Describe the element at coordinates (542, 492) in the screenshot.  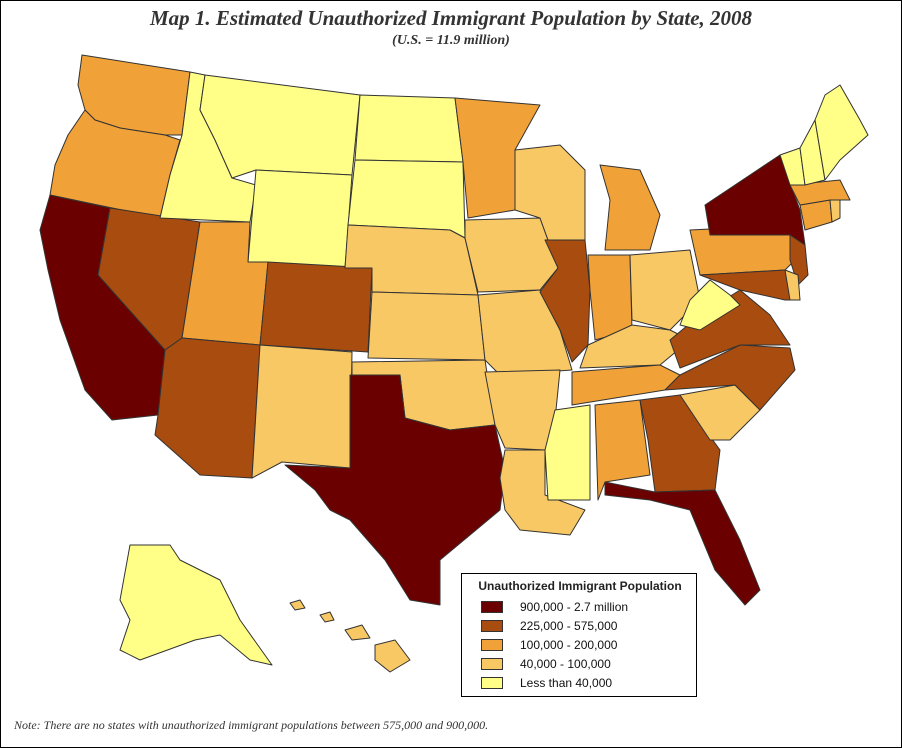
I see `state-la` at that location.